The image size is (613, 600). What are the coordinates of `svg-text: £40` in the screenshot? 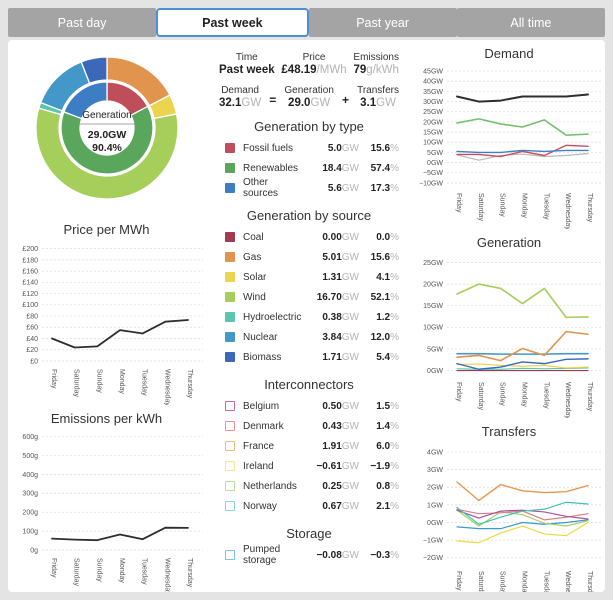 It's located at (32, 339).